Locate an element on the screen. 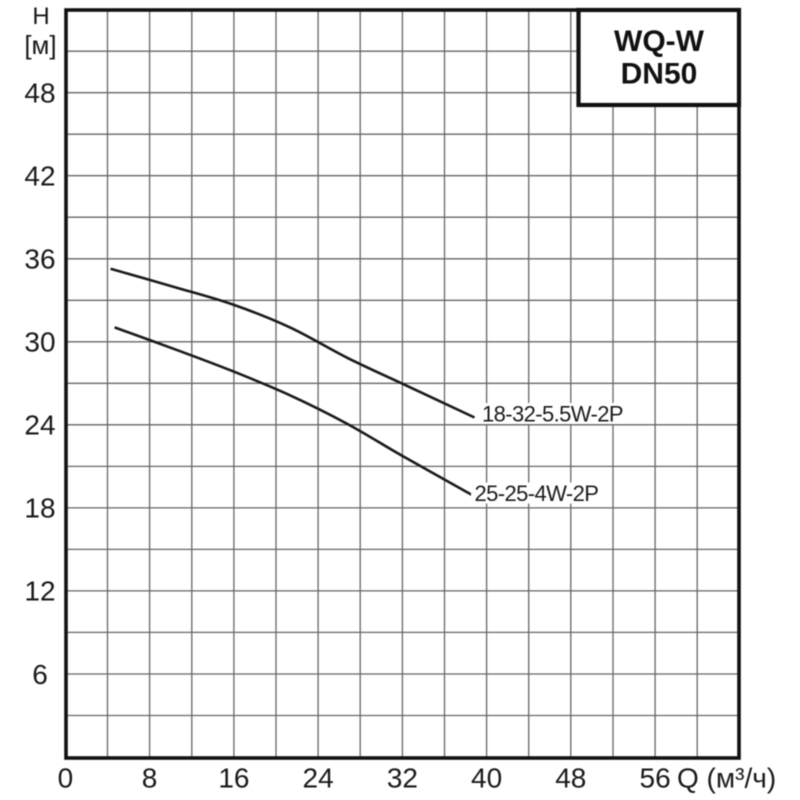 This screenshot has width=800, height=800. svg-text: 8 is located at coordinates (150, 778).